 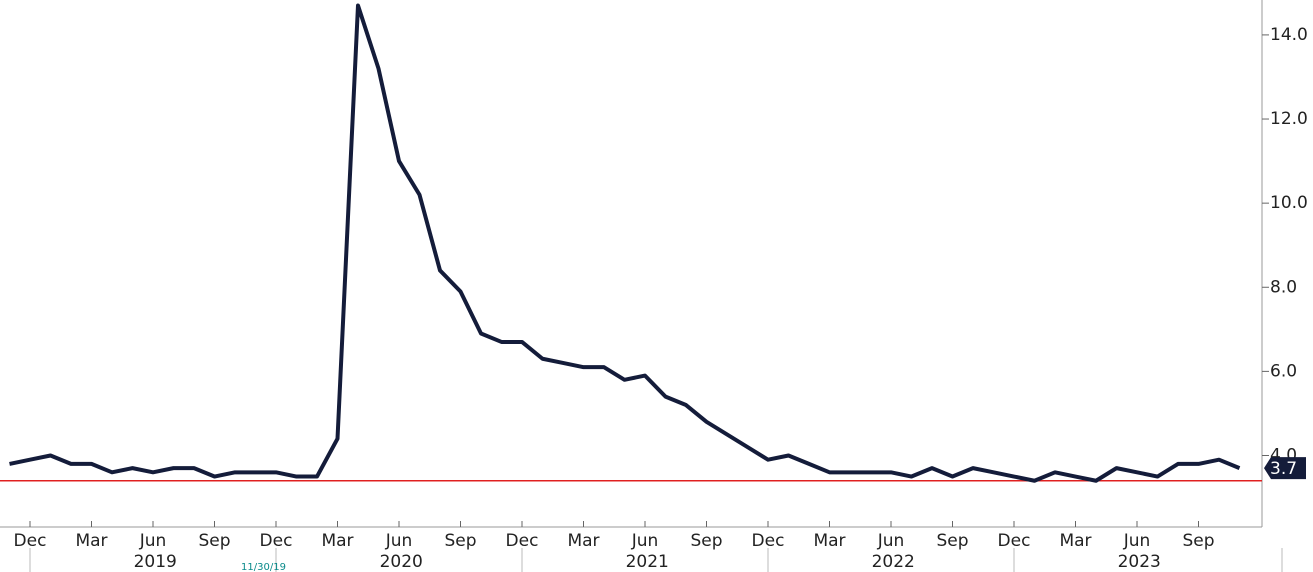 I want to click on last-value-box, so click(x=1285, y=468).